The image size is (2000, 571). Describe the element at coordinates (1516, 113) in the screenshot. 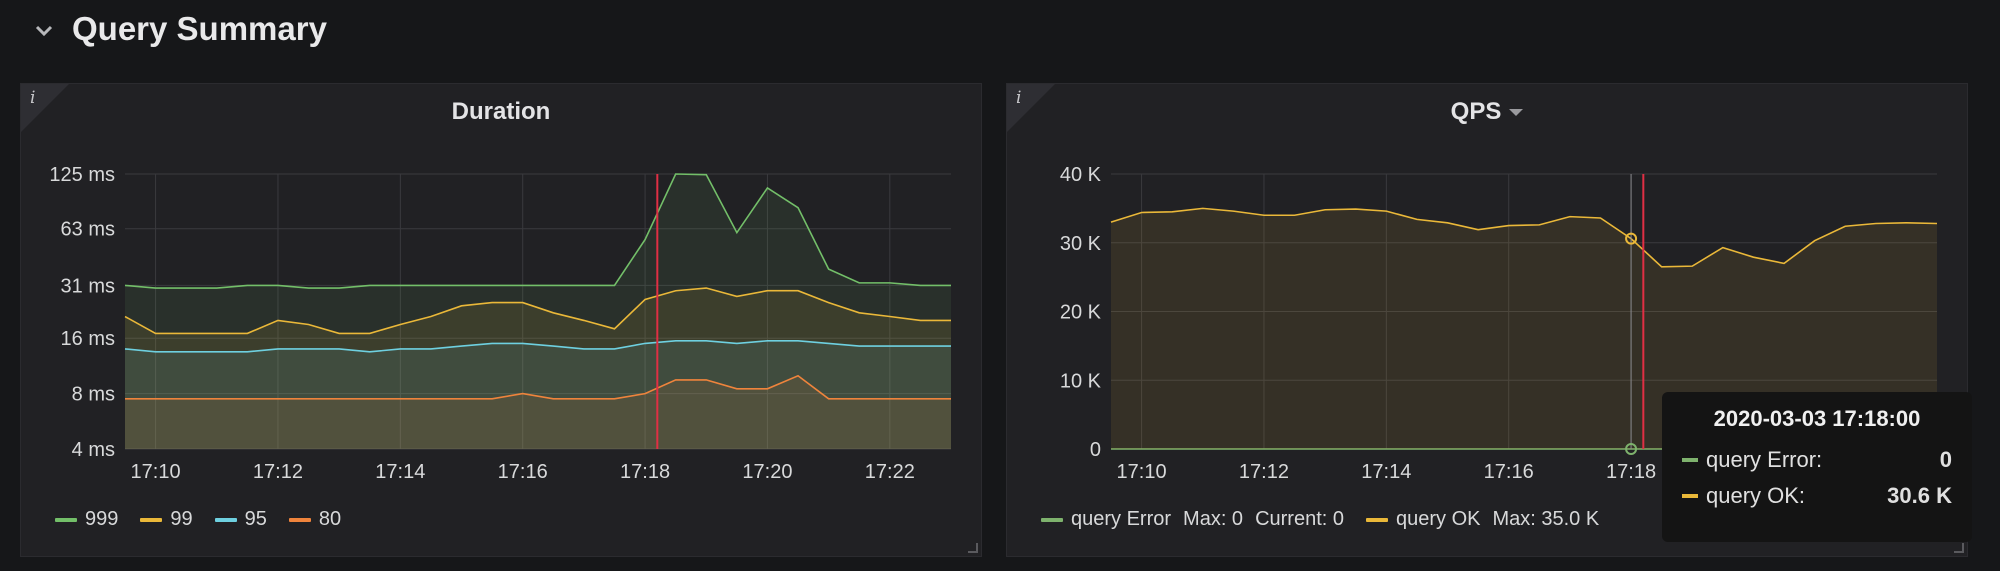

I see `caret-down-icon` at that location.